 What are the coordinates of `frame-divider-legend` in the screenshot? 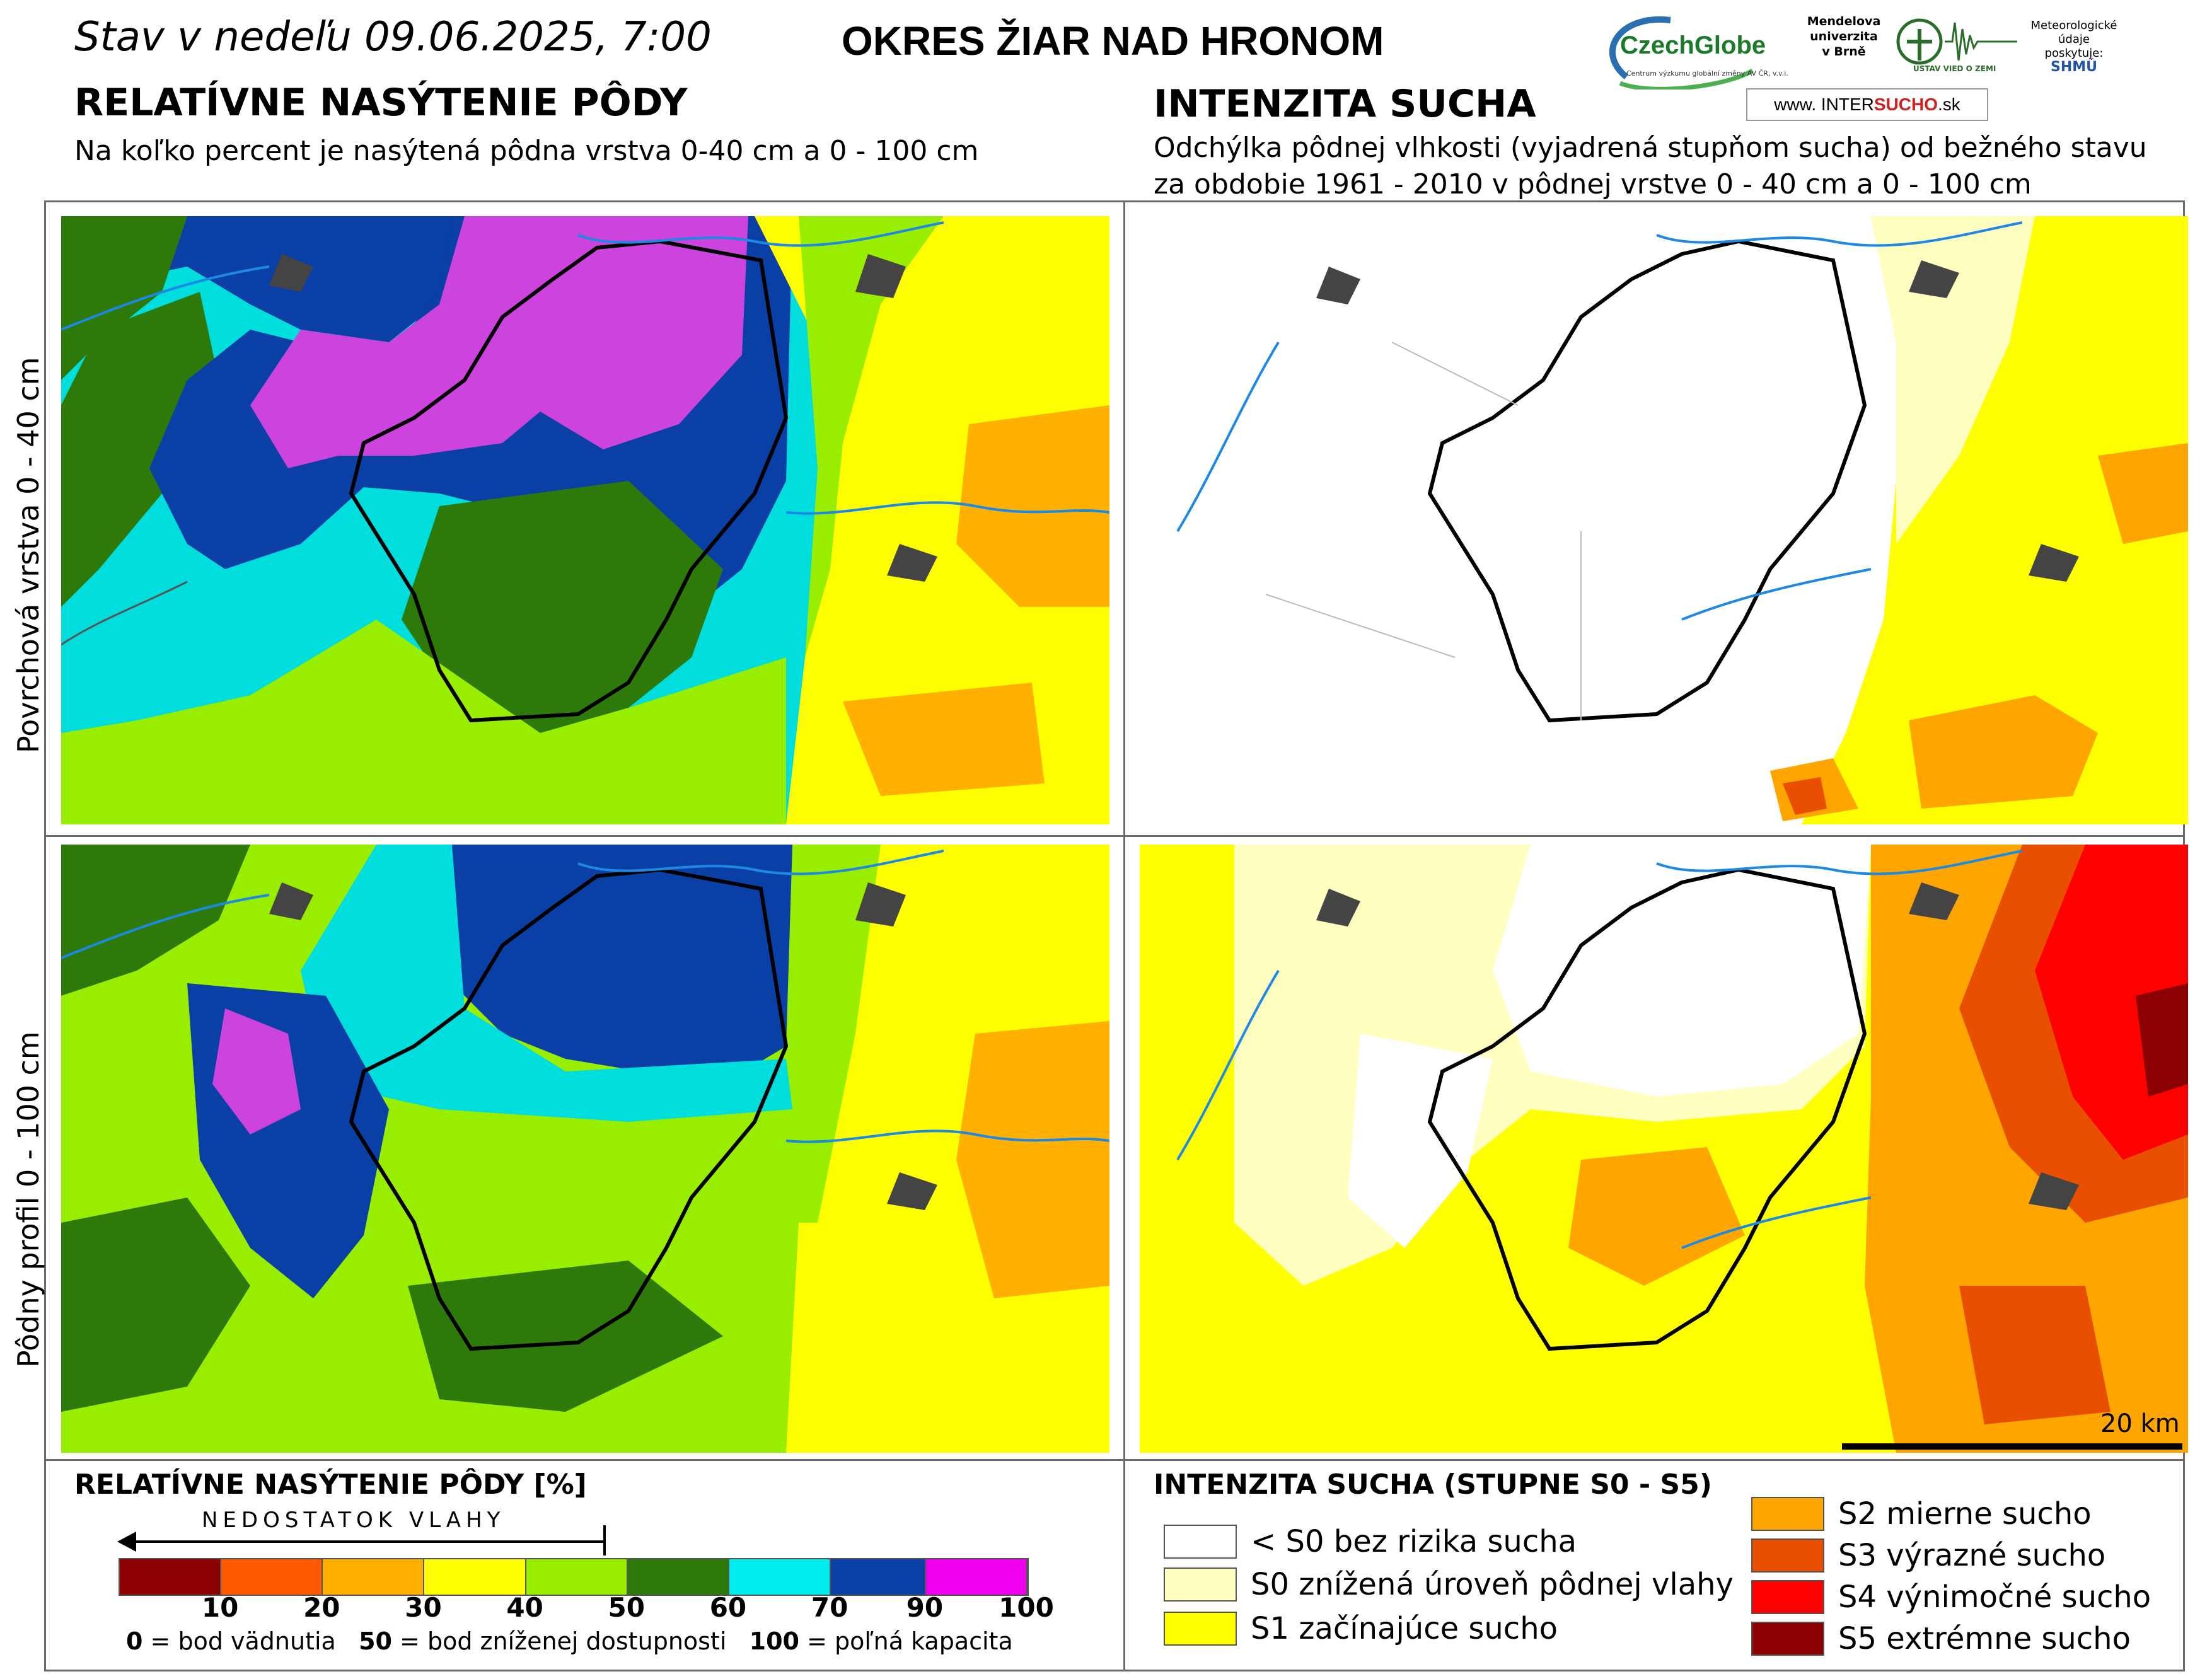 It's located at (1114, 1460).